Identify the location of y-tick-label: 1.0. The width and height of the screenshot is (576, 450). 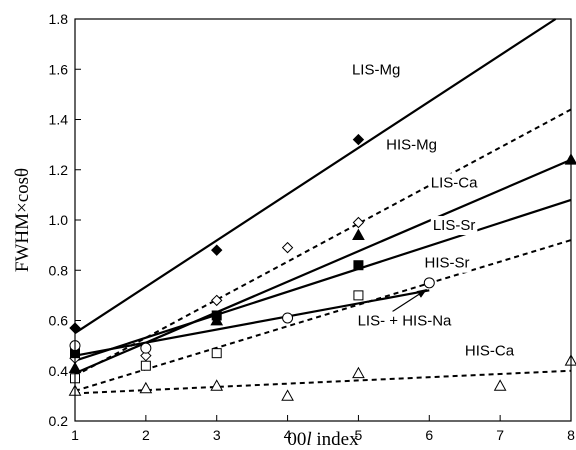
(59, 220).